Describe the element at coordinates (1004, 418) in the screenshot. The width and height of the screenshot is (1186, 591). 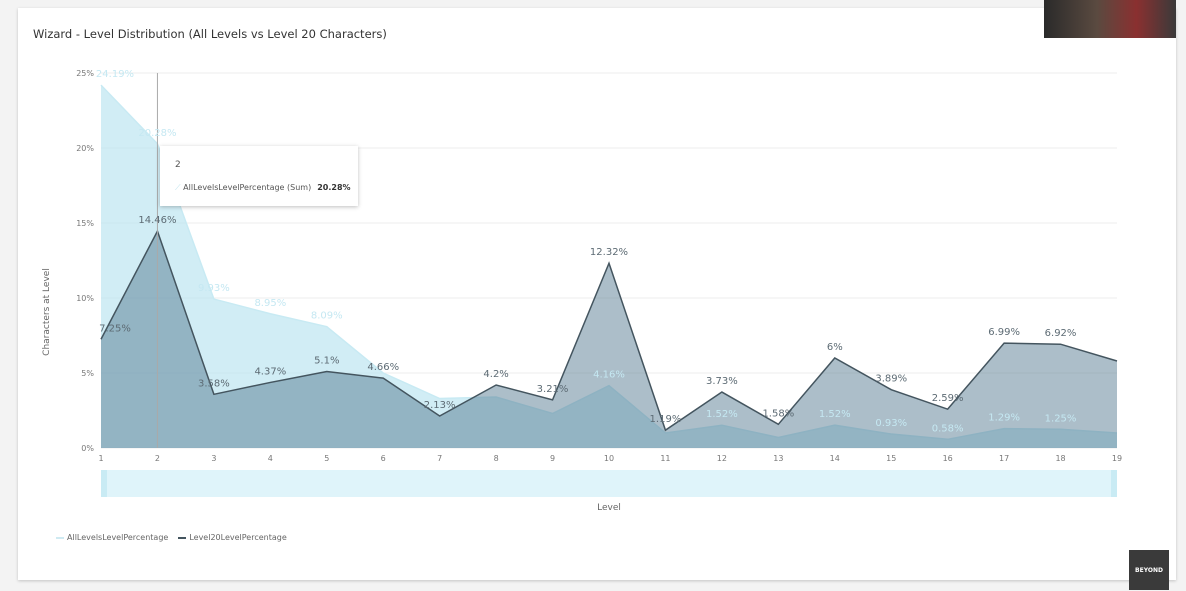
I see `data-label: 1.29%` at that location.